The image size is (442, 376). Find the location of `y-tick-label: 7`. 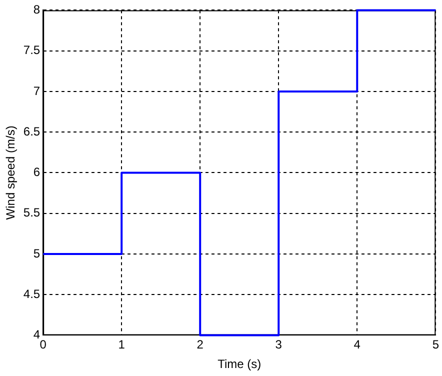

y-tick-label: 7 is located at coordinates (36, 91).